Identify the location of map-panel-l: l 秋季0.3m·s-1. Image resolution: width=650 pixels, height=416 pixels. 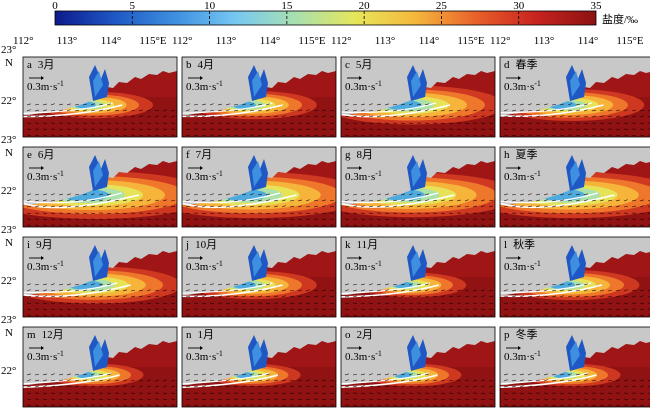
(574, 277).